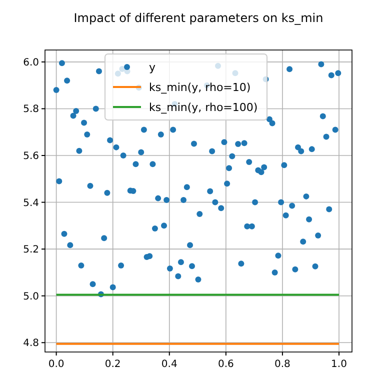  I want to click on y-tick-label: 5.4, so click(31, 203).